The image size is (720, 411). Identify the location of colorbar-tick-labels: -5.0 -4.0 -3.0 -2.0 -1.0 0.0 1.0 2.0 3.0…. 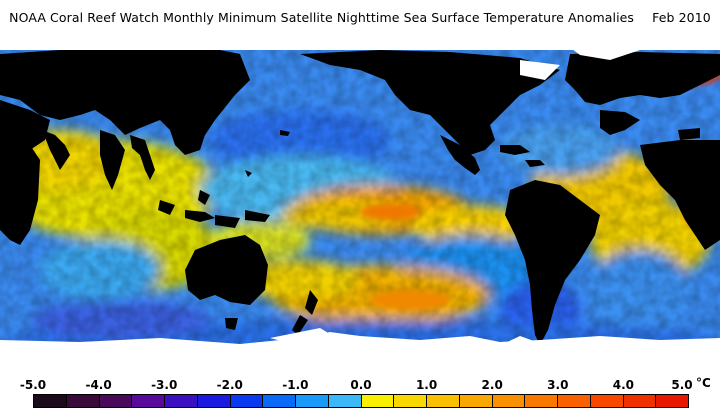
(360, 386).